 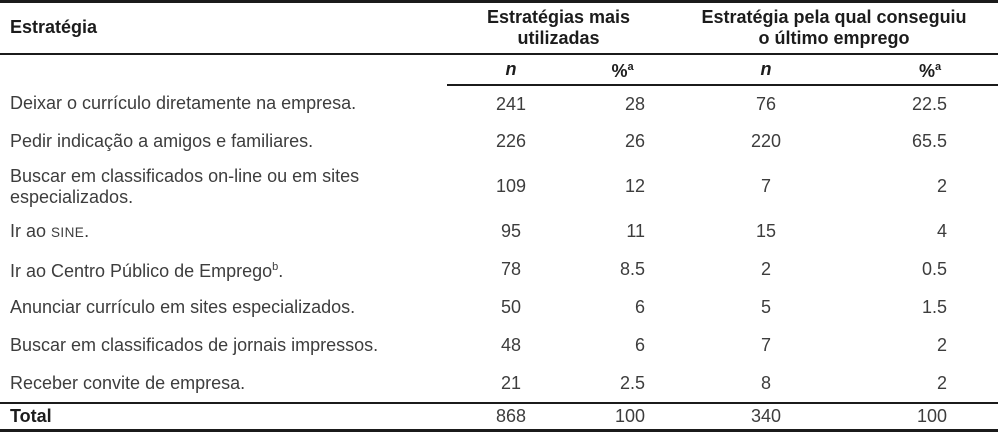 What do you see at coordinates (511, 141) in the screenshot?
I see `cell-n1: 226` at bounding box center [511, 141].